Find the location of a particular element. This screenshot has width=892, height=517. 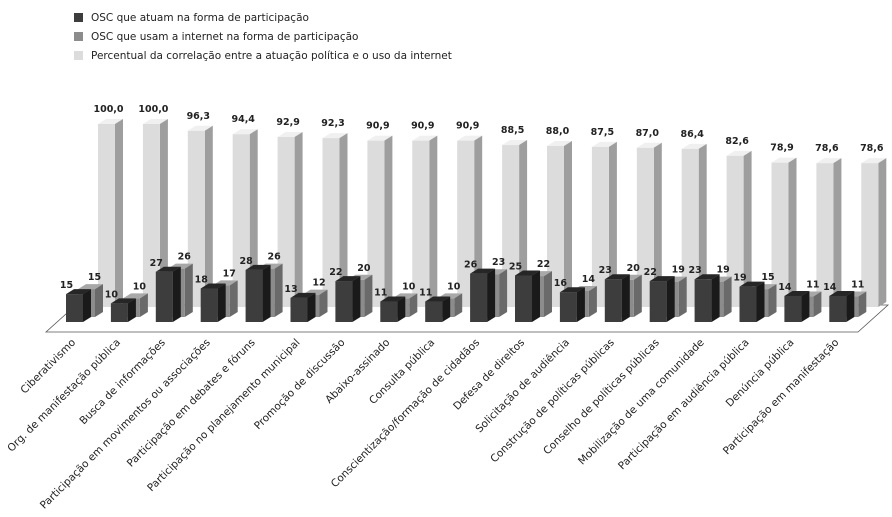

internet-value-label: 23 is located at coordinates (498, 262).